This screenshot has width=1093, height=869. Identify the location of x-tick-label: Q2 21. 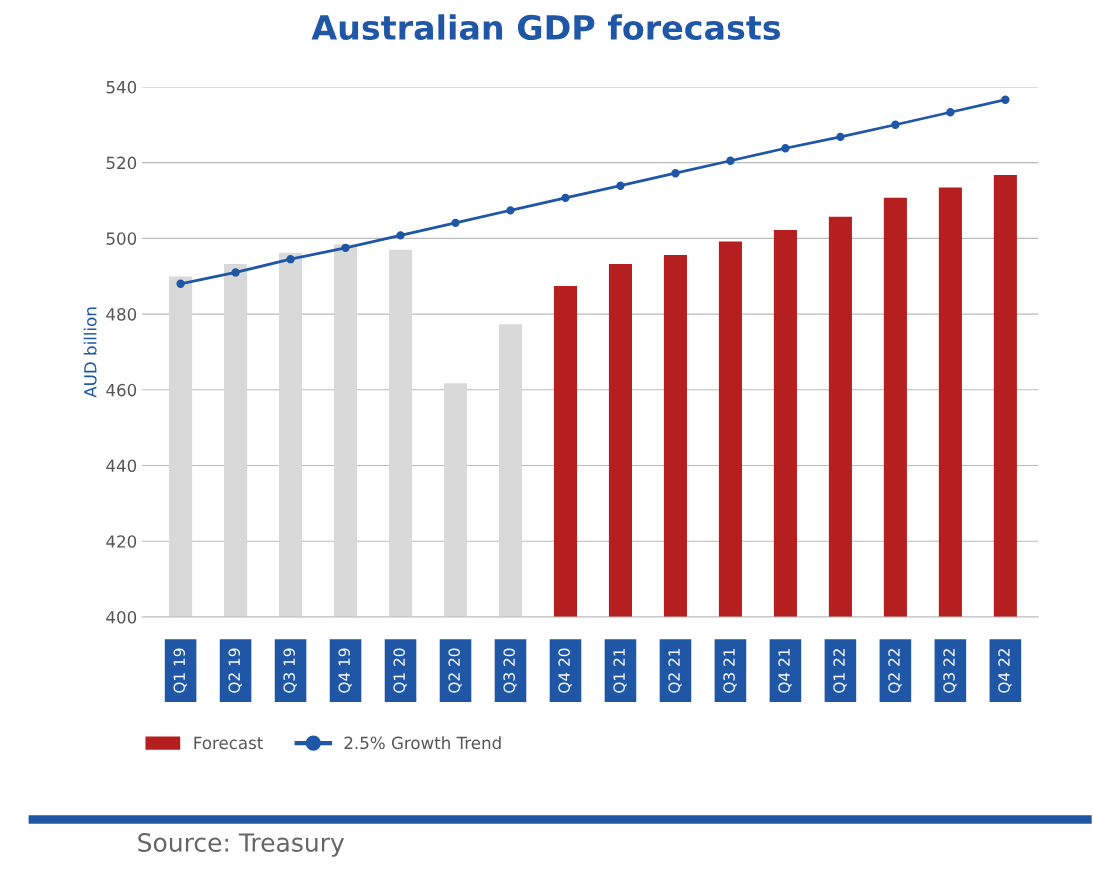
(675, 670).